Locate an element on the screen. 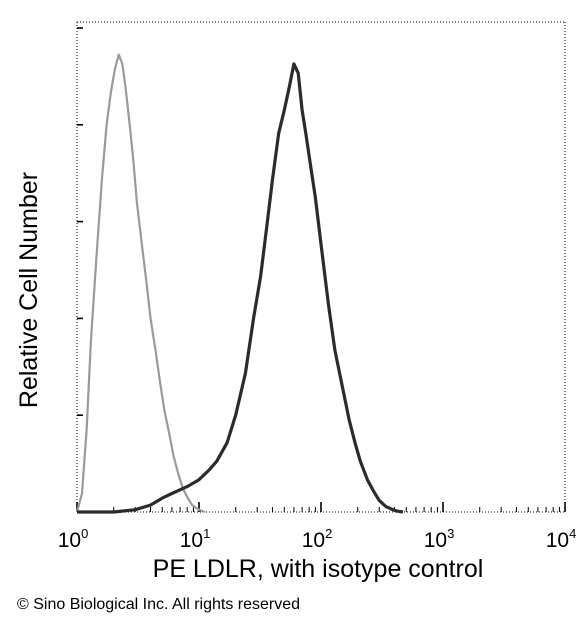 The width and height of the screenshot is (583, 620). x-axis-tick-labels: 10⁰ 10¹ 10² 10³ 10⁴ is located at coordinates (317, 539).